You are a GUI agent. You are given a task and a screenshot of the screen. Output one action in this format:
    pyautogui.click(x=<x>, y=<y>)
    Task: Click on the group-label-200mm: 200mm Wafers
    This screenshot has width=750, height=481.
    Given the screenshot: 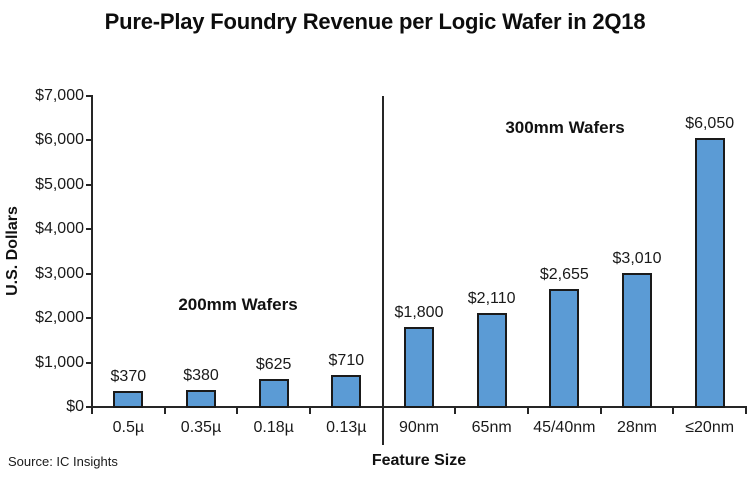 What is the action you would take?
    pyautogui.click(x=238, y=304)
    